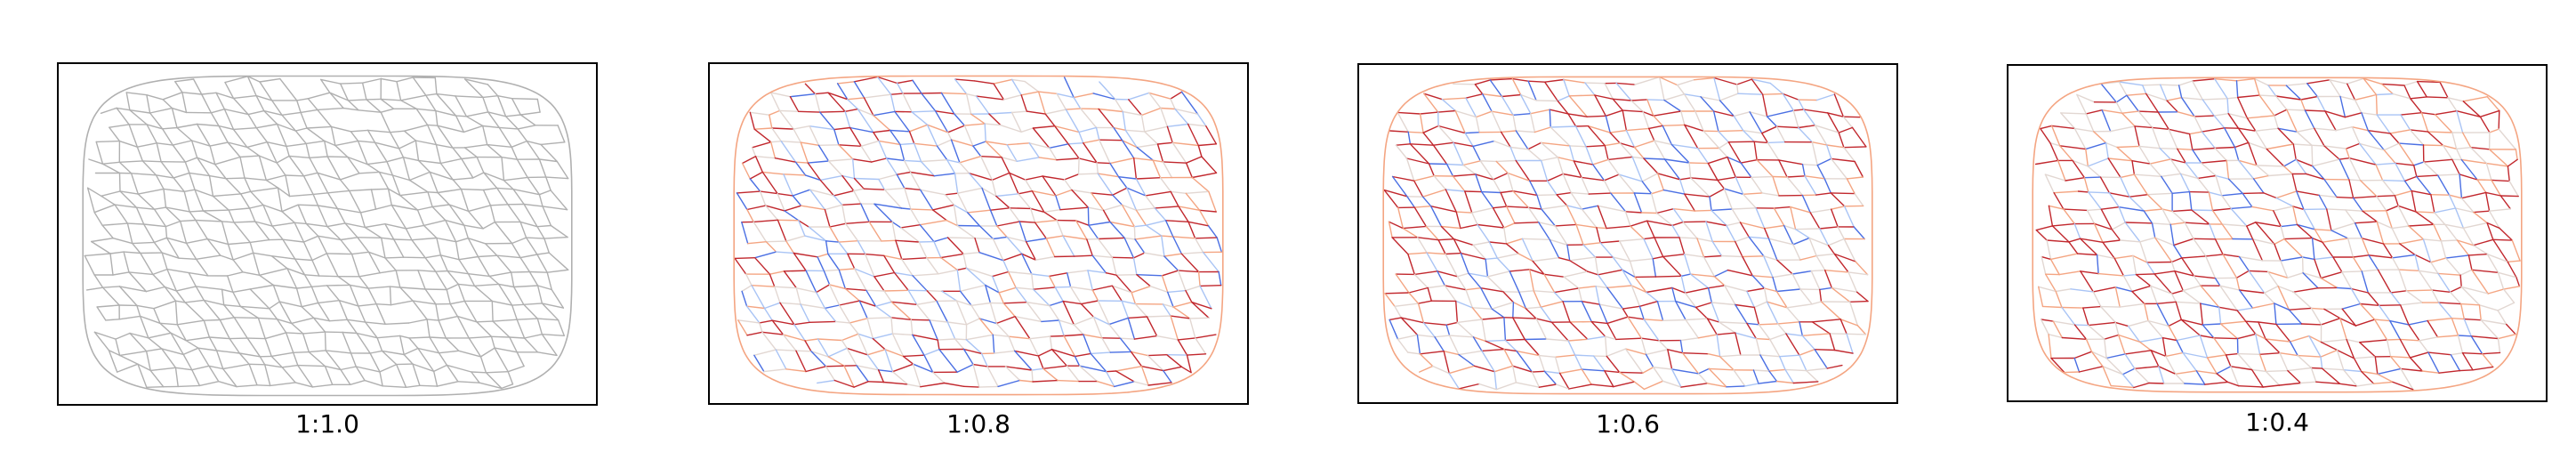 Image resolution: width=2576 pixels, height=452 pixels. What do you see at coordinates (1627, 235) in the screenshot?
I see `cell-mesh` at bounding box center [1627, 235].